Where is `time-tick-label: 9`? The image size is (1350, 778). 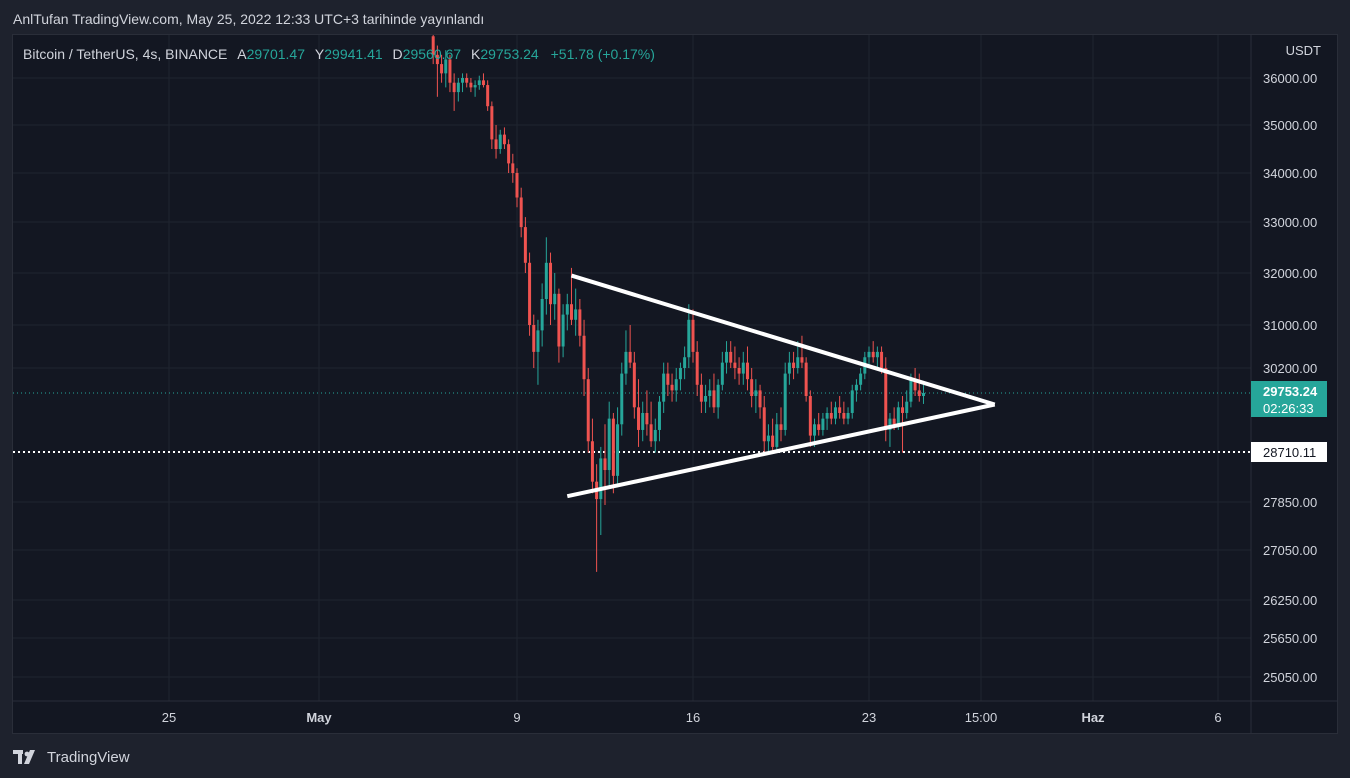
time-tick-label: 9 is located at coordinates (516, 717).